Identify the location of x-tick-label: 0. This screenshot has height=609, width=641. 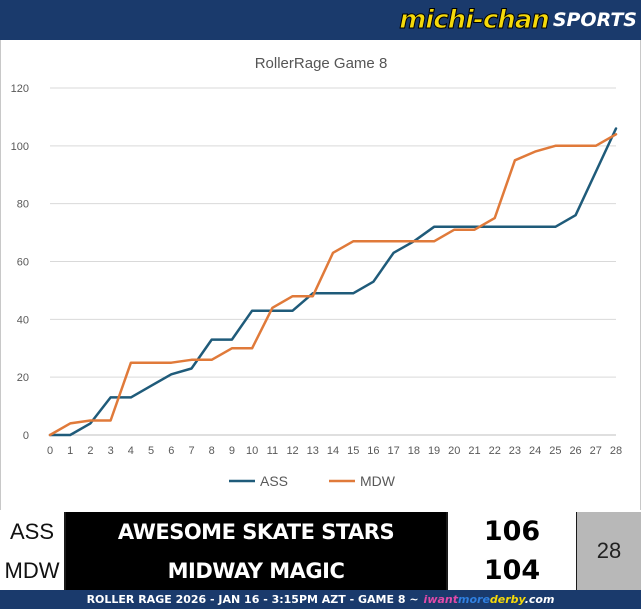
(50, 451).